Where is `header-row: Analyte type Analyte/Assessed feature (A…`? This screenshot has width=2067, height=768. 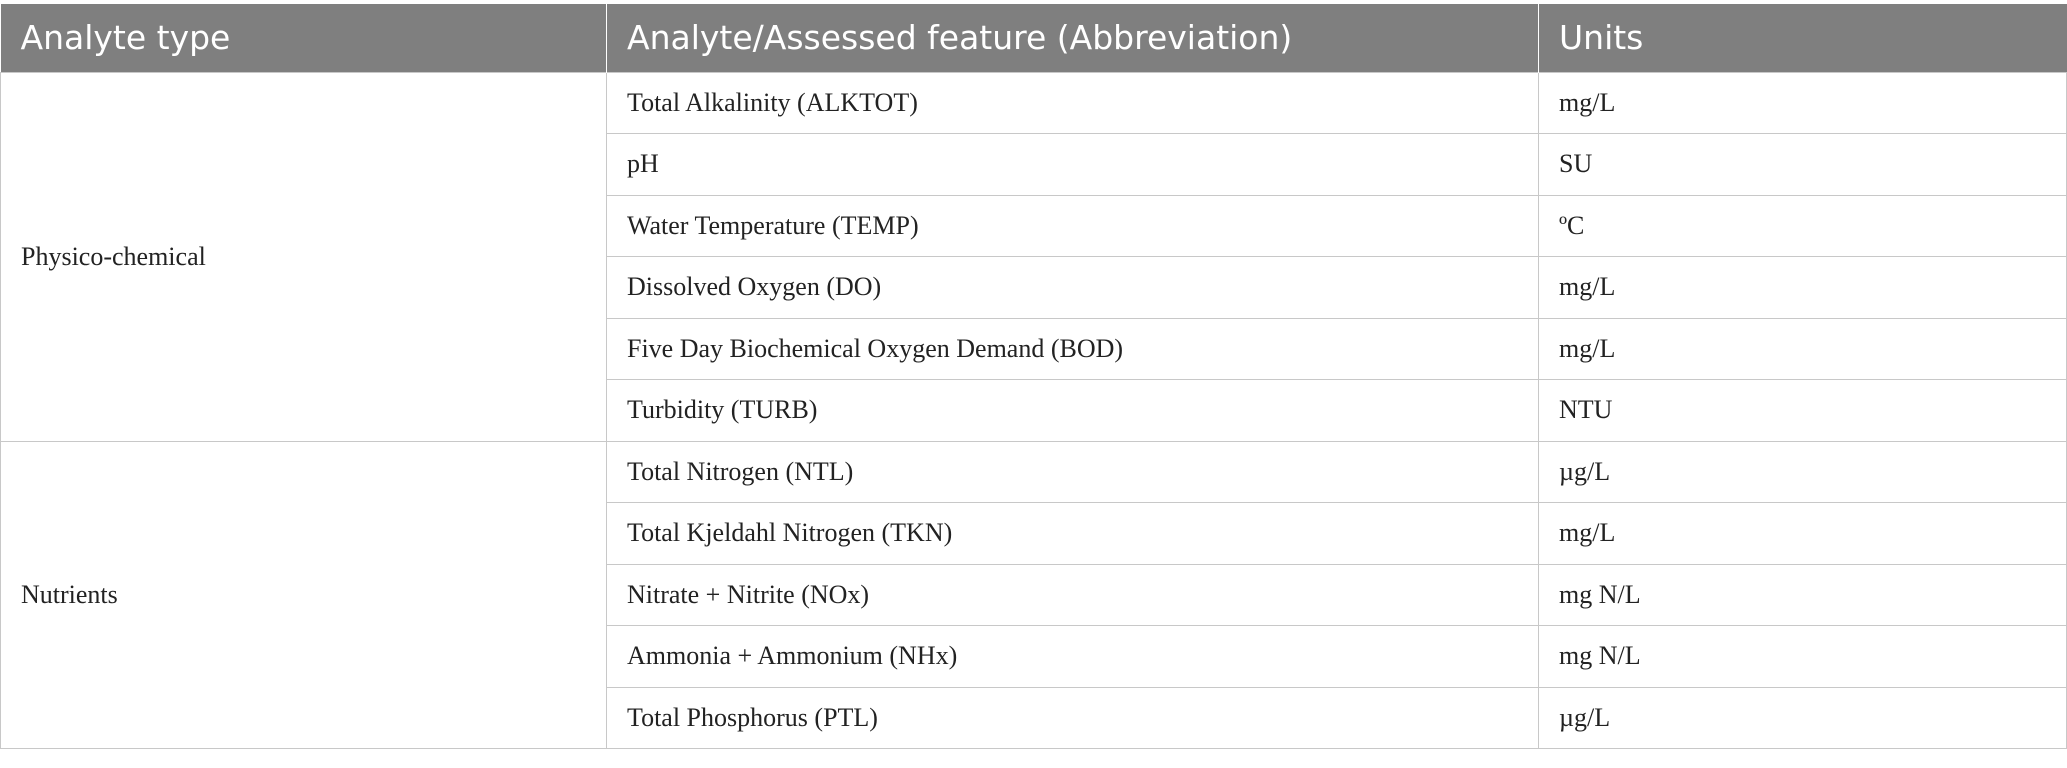
header-row: Analyte type Analyte/Assessed feature (A… is located at coordinates (1033, 38).